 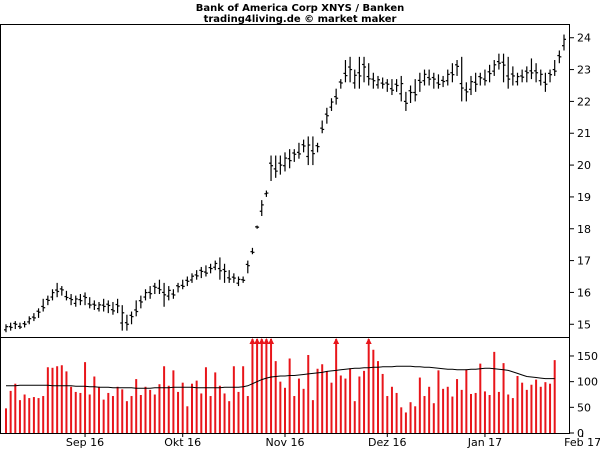 I want to click on volume-average-line, so click(x=280, y=377).